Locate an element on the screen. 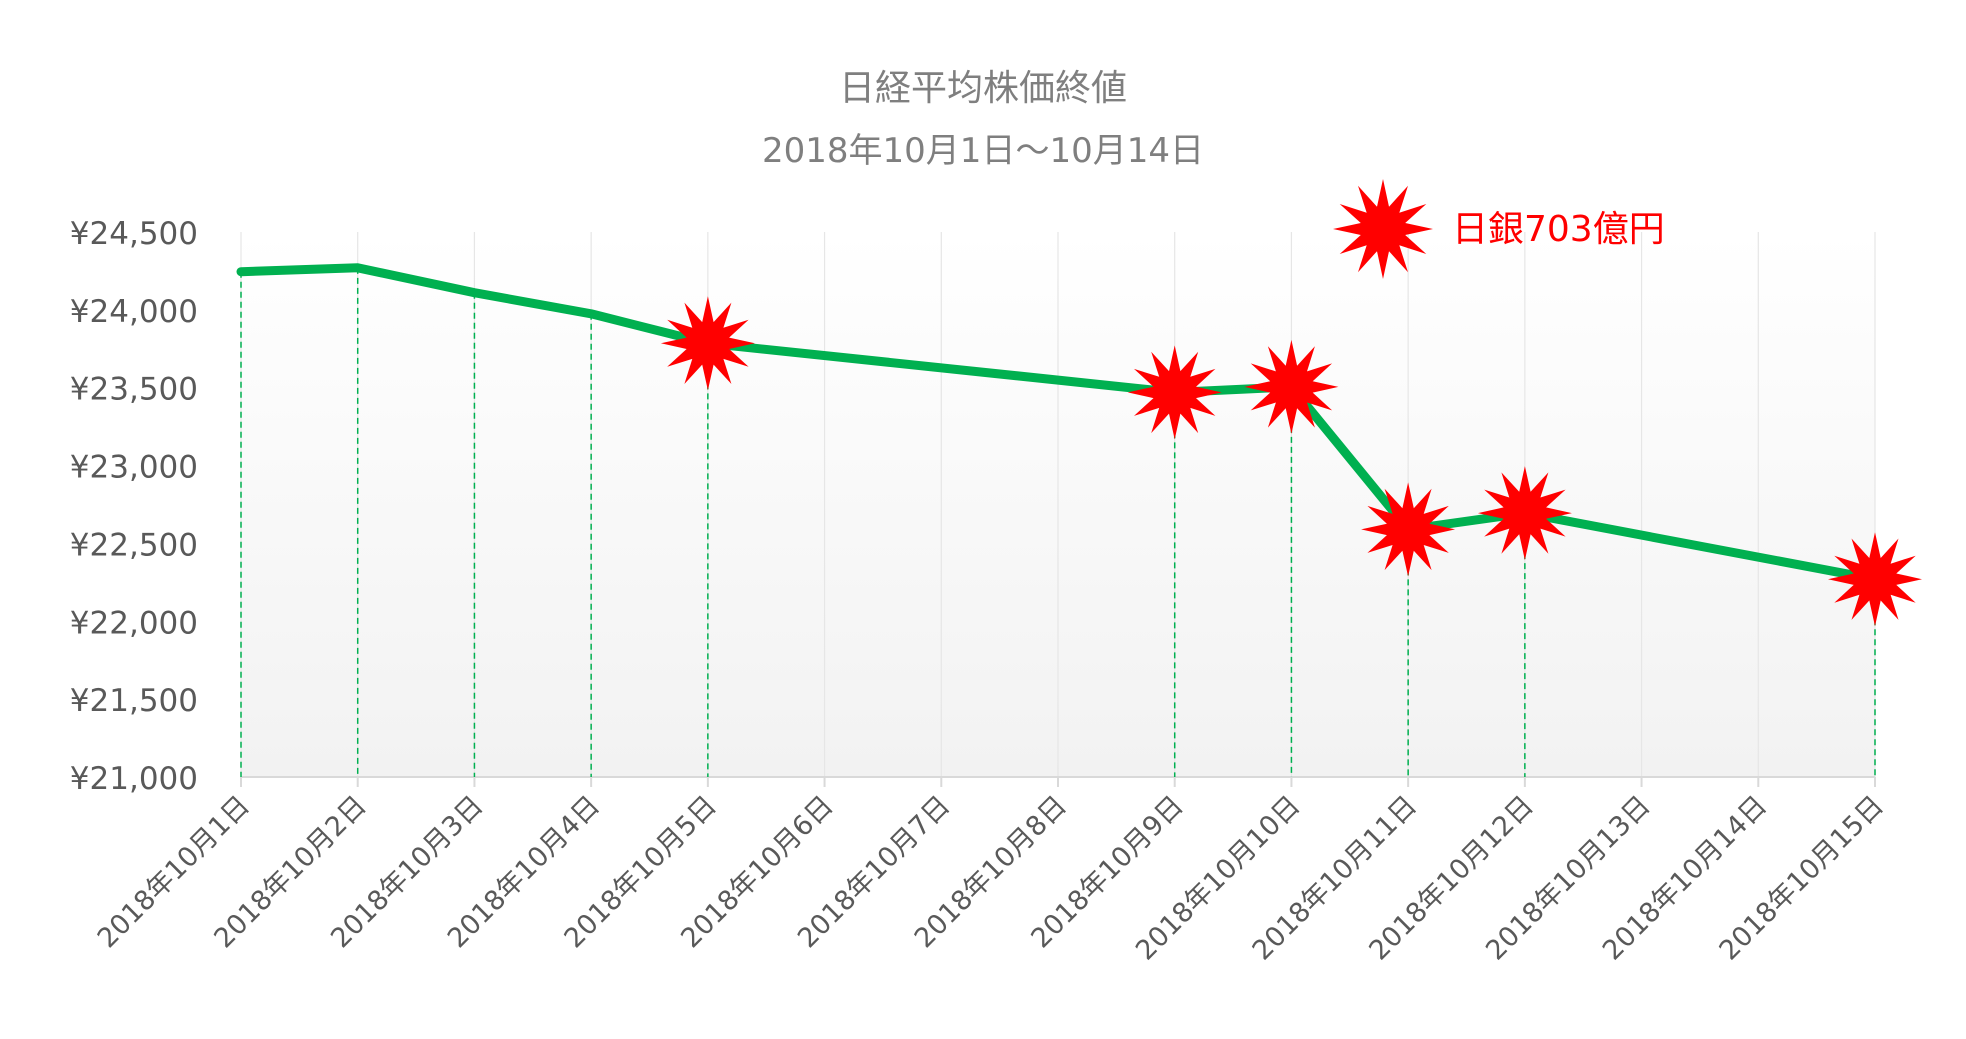 This screenshot has height=1039, width=1966. y-tick-label: ¥22,500 is located at coordinates (134, 545).